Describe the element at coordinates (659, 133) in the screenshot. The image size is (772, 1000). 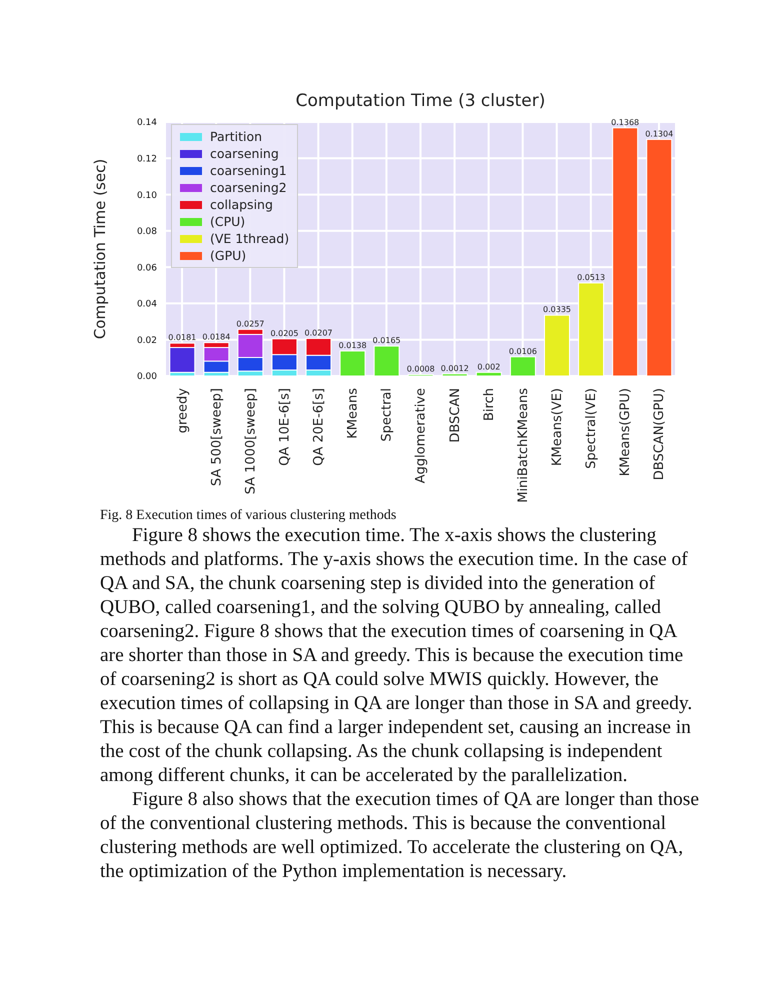
I see `total-label: 0.1304` at that location.